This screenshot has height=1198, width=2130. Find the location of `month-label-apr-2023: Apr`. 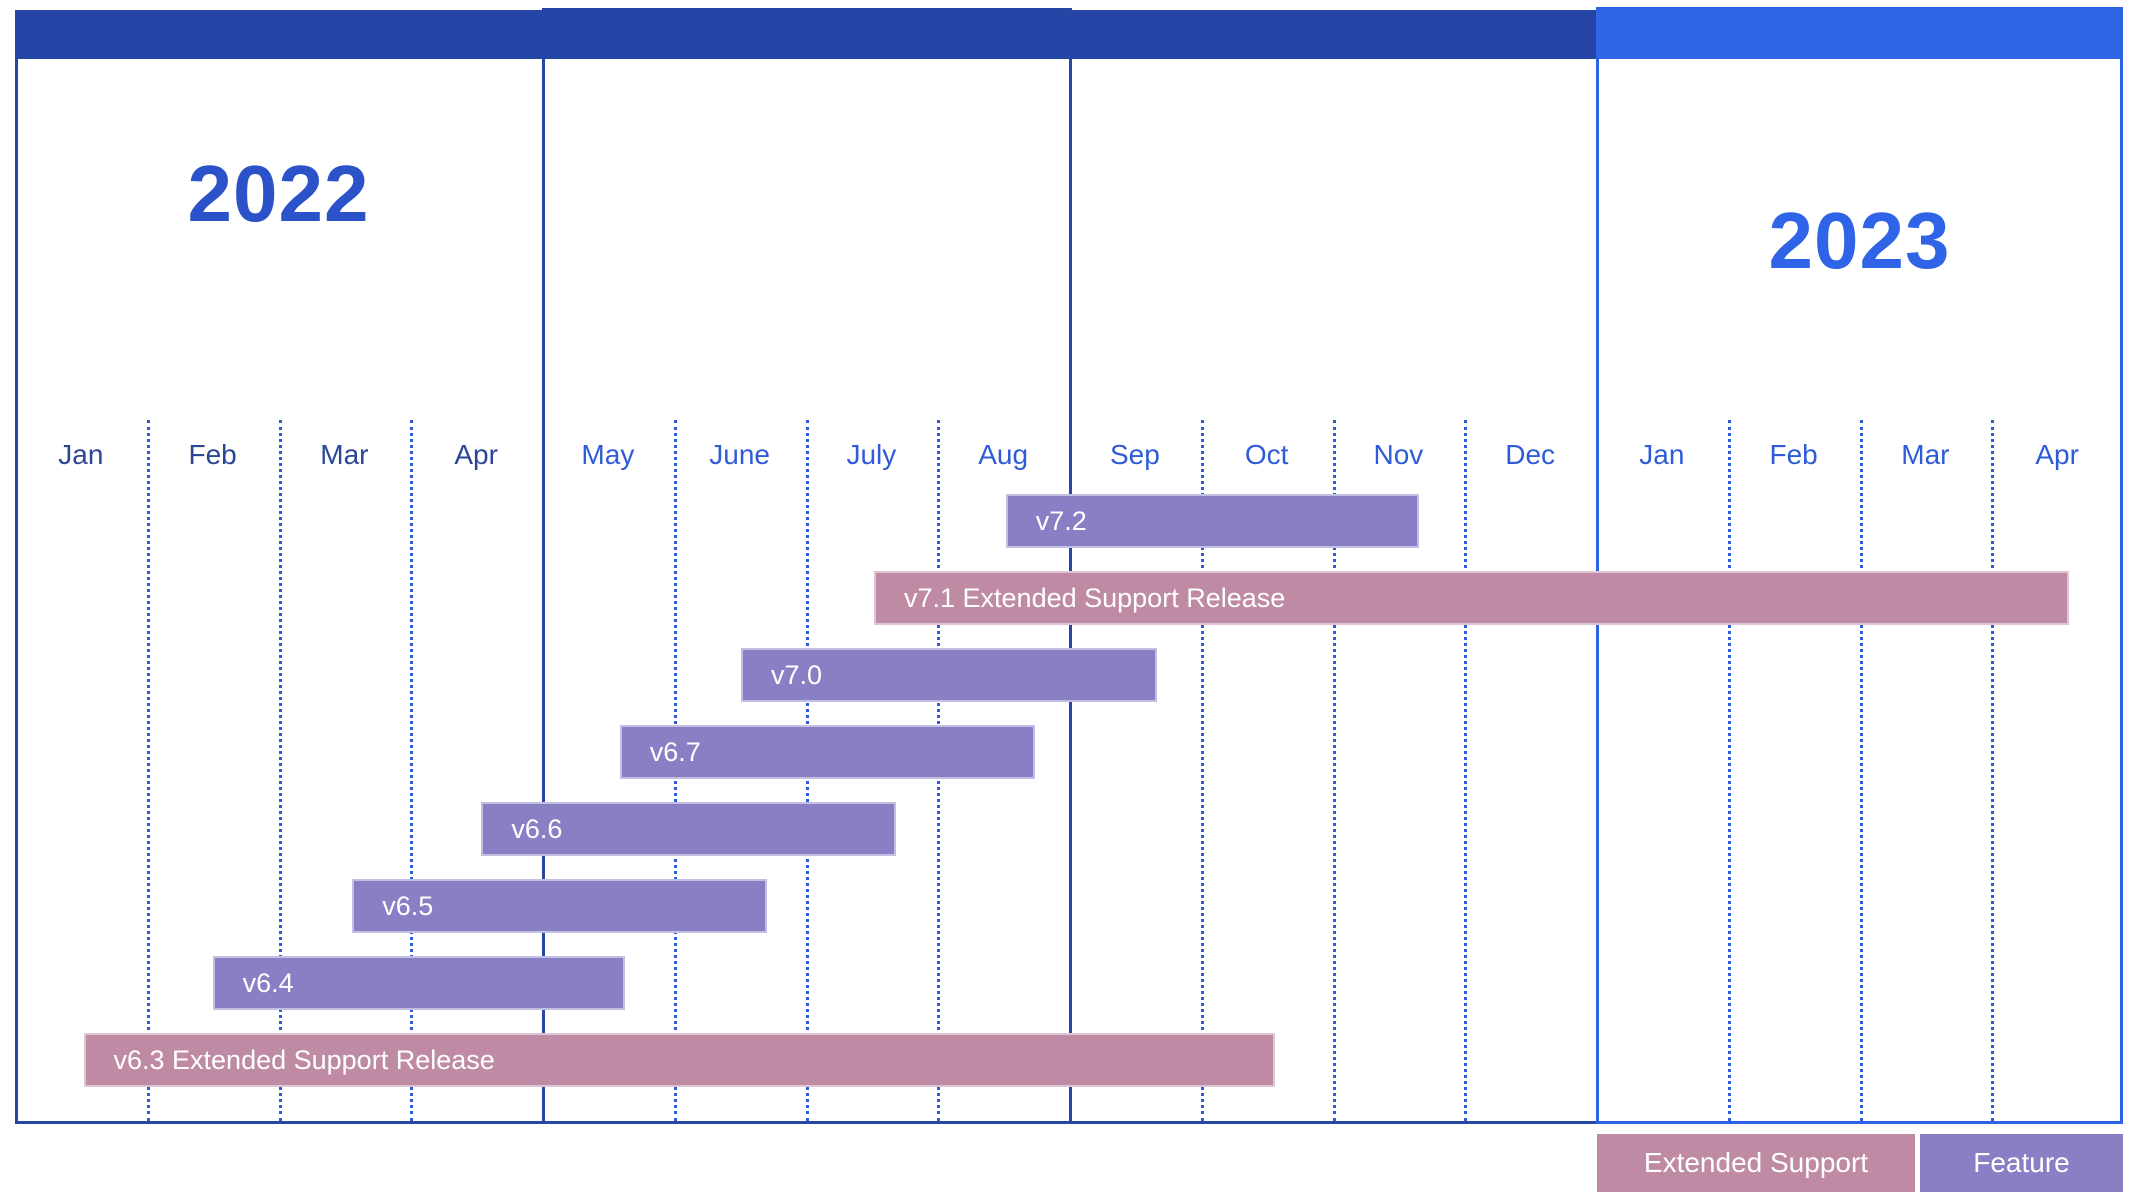

month-label-apr-2023: Apr is located at coordinates (2057, 454).